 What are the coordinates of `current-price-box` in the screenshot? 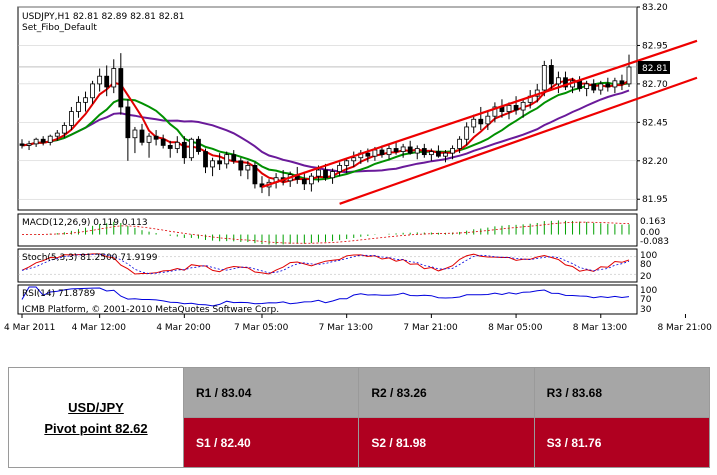 It's located at (654, 67).